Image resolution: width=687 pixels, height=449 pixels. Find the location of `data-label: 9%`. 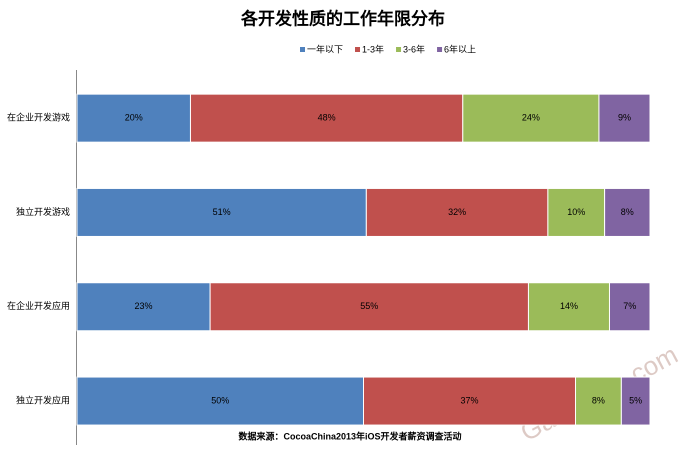

data-label: 9% is located at coordinates (624, 118).